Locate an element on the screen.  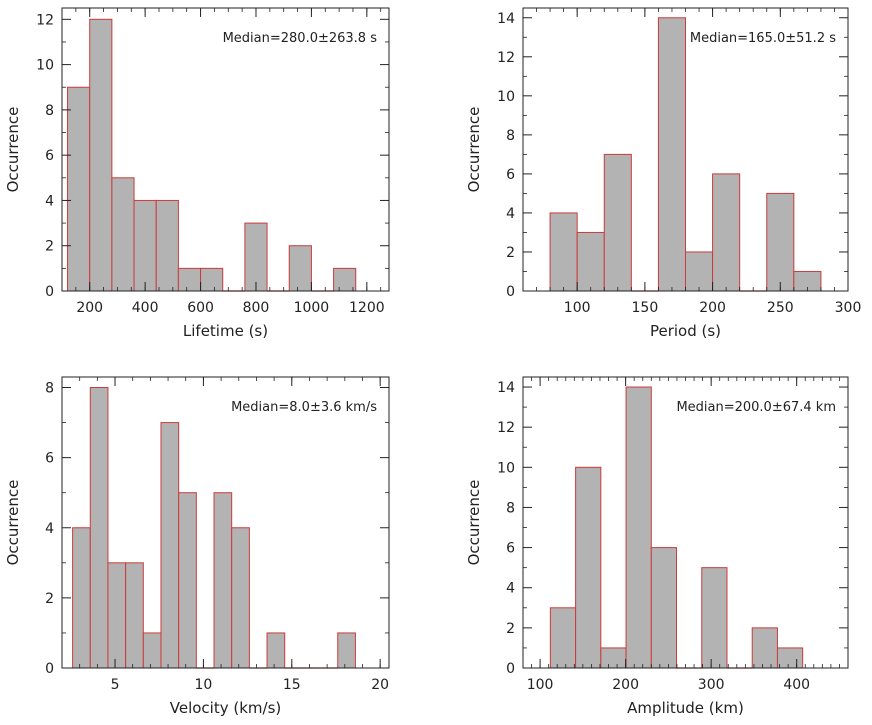
plot-frame is located at coordinates (225, 149).